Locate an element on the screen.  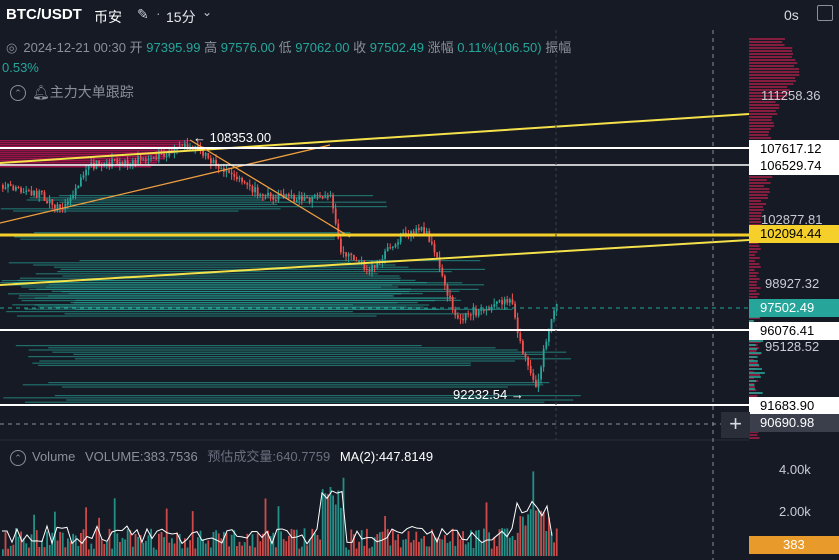
volume-axis-label: 4.00k is located at coordinates (795, 469).